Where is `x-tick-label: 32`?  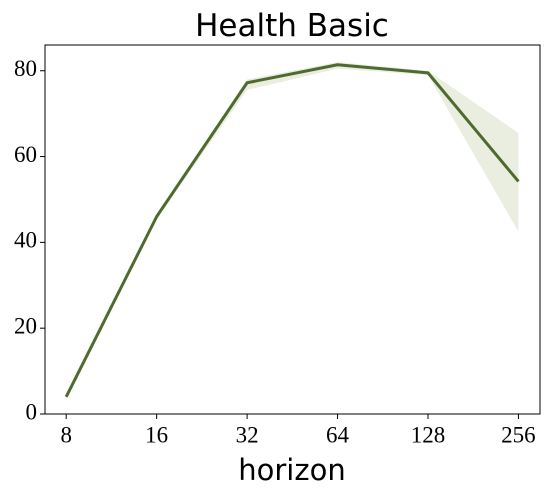 x-tick-label: 32 is located at coordinates (247, 434).